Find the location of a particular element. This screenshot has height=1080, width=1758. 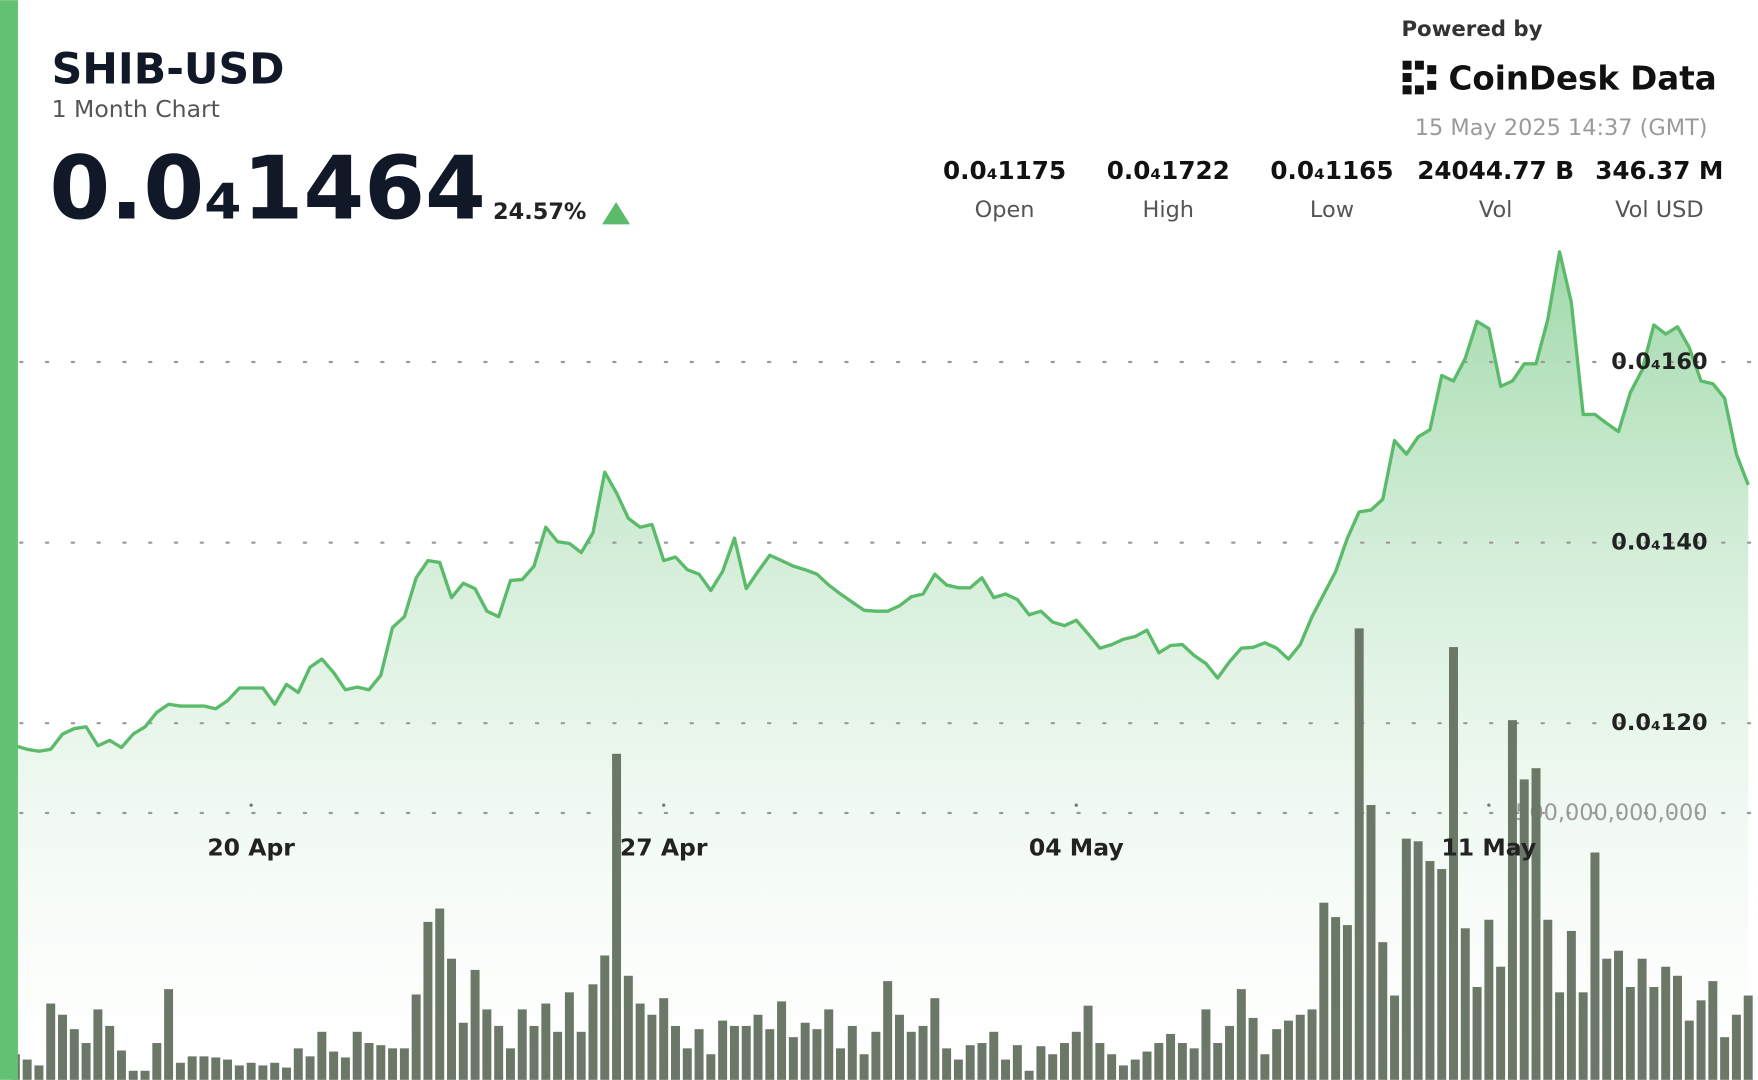

powered-by: Powered by is located at coordinates (1471, 29).